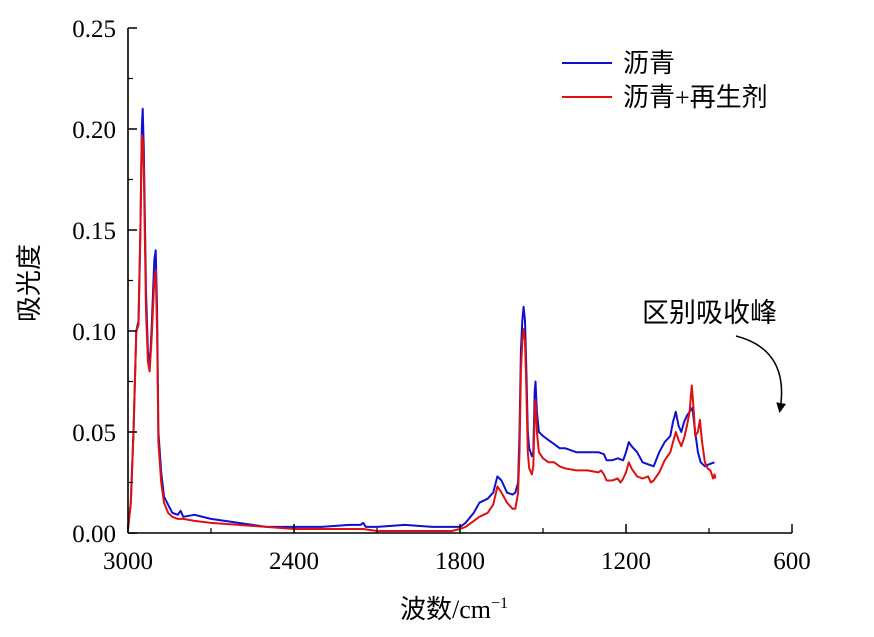 This screenshot has width=874, height=637. Describe the element at coordinates (665, 80) in the screenshot. I see `legend: 沥青 沥青+再生剂` at that location.